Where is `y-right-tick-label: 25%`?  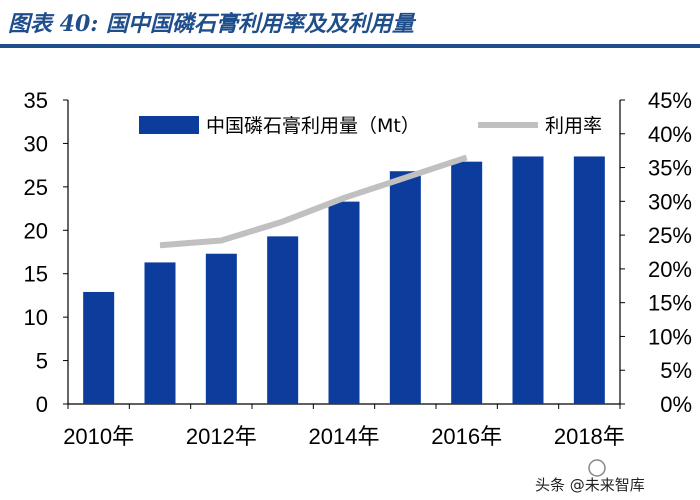 y-right-tick-label: 25% is located at coordinates (670, 235).